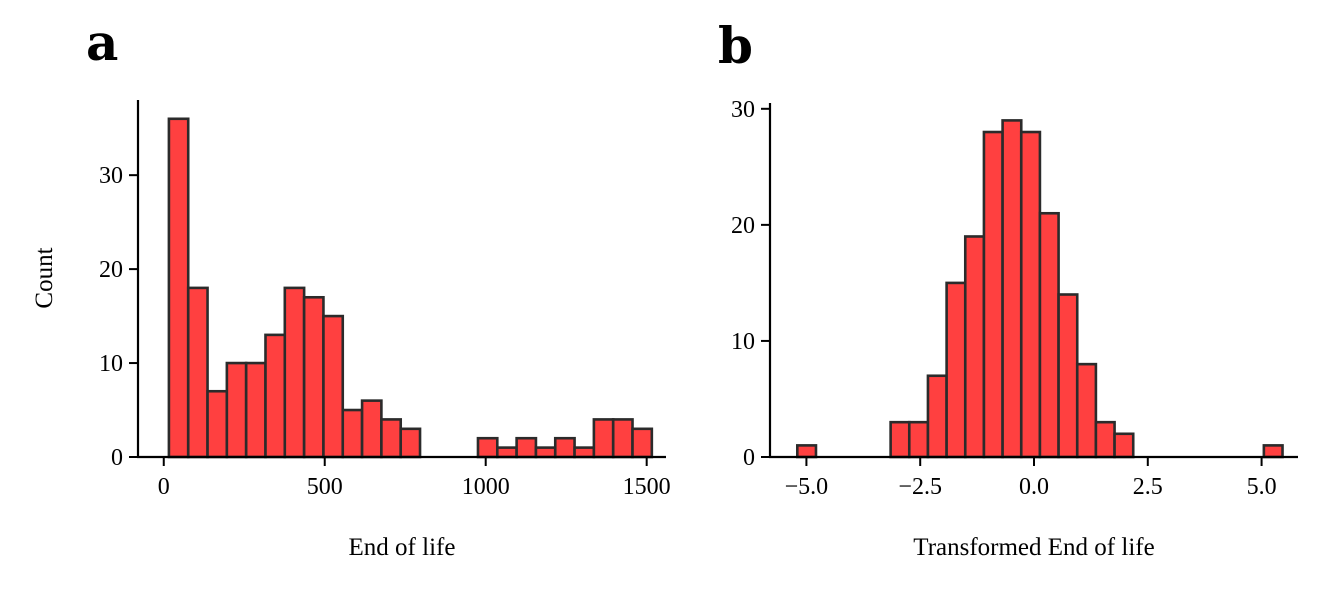  I want to click on panel-b-x-tick-label: 2.5, so click(1148, 487).